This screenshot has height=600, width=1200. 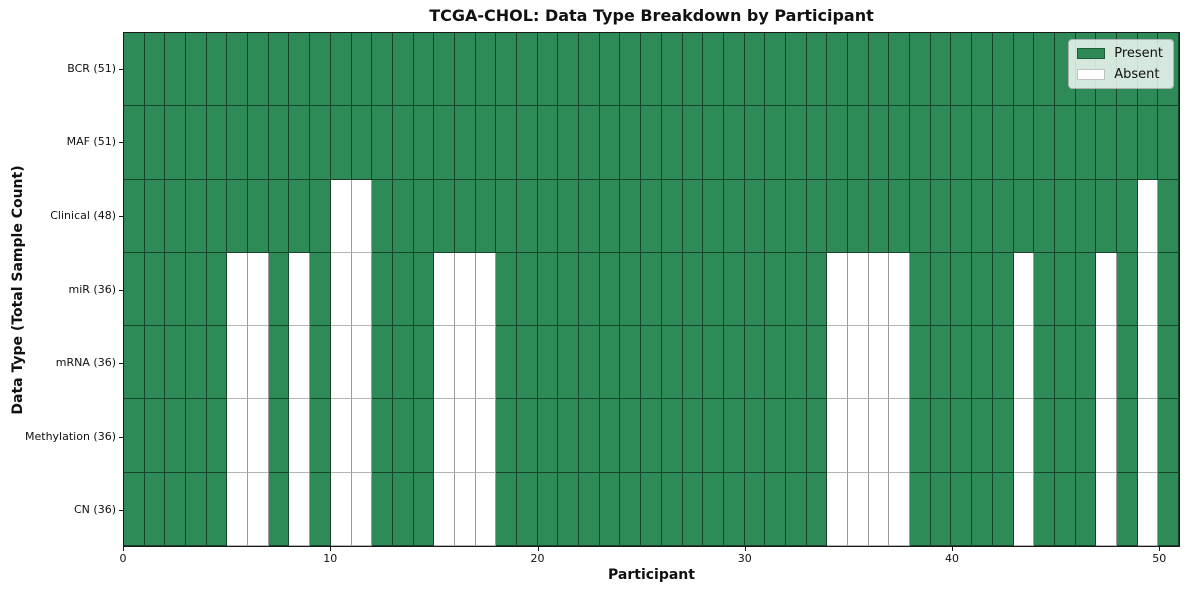 What do you see at coordinates (1159, 558) in the screenshot?
I see `x-tick-label: 50` at bounding box center [1159, 558].